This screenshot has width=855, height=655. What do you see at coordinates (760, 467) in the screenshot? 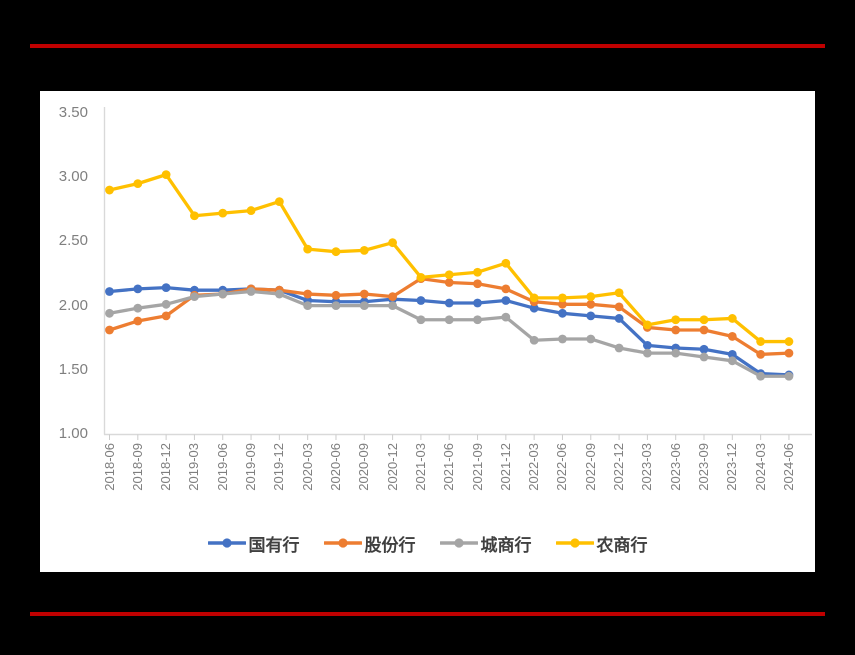
I see `x-axis-label: 2024-03` at bounding box center [760, 467].